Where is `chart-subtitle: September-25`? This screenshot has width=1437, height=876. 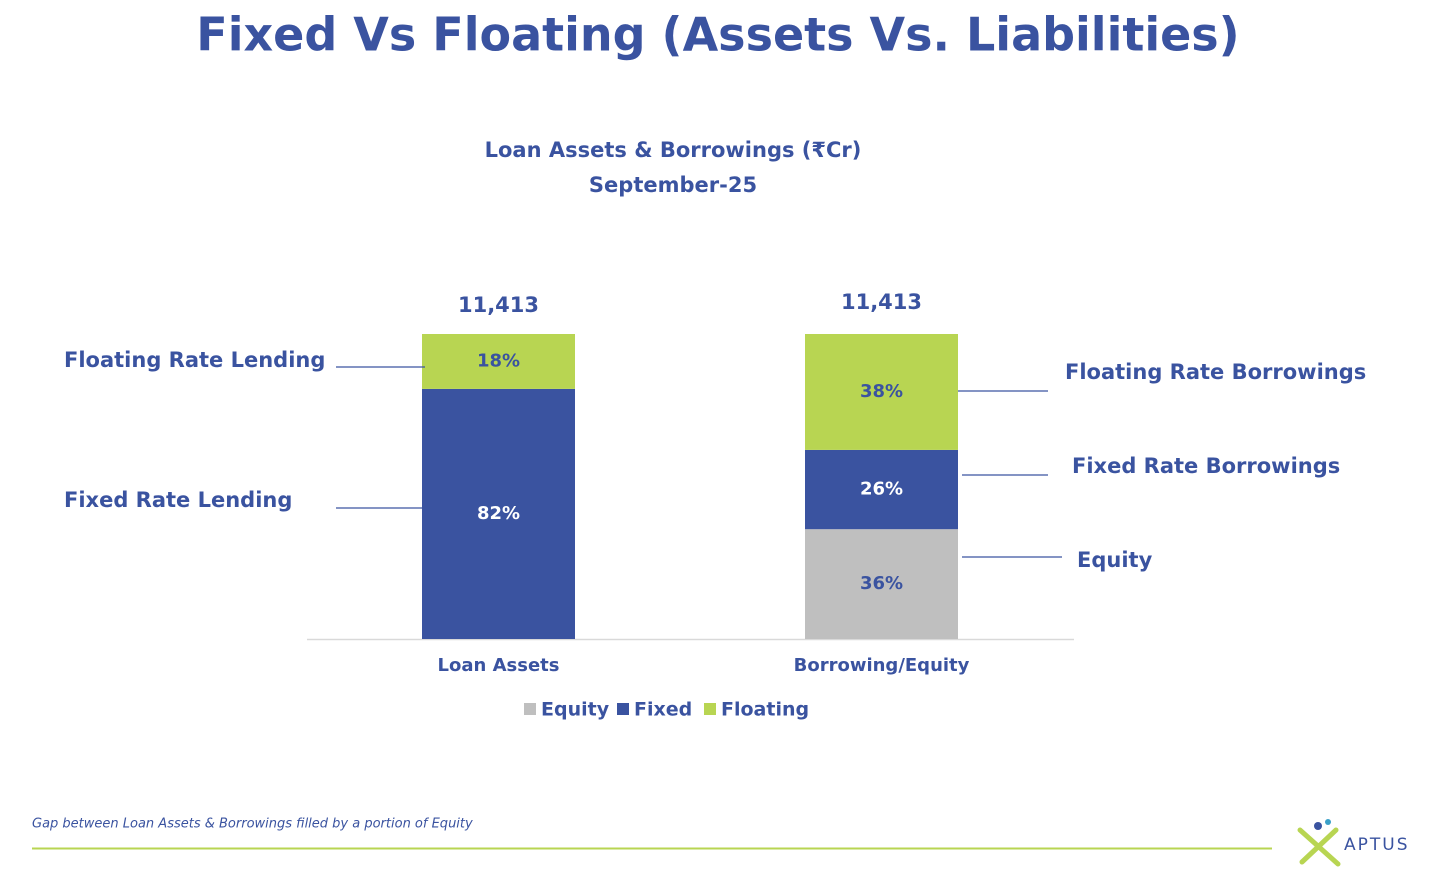
chart-subtitle: September-25 is located at coordinates (673, 185).